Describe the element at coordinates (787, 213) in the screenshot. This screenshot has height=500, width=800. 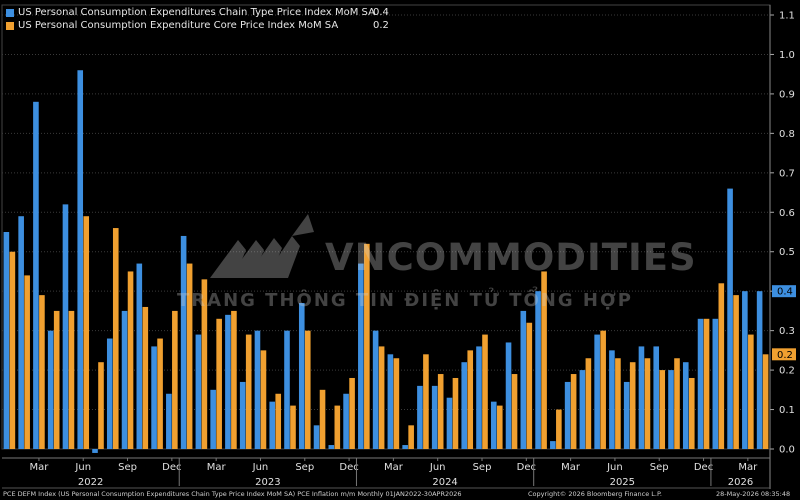
I see `y-tick-label: 0.6` at that location.